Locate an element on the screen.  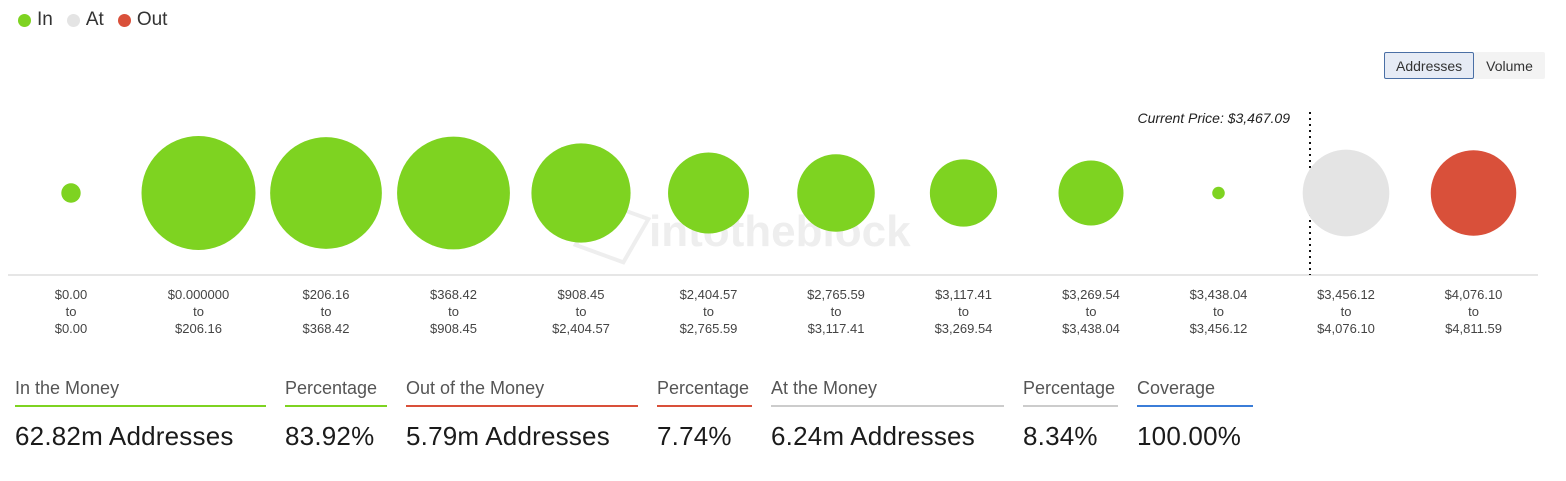
tick-label: $3,438.04 to $3,456.12 is located at coordinates (1219, 311).